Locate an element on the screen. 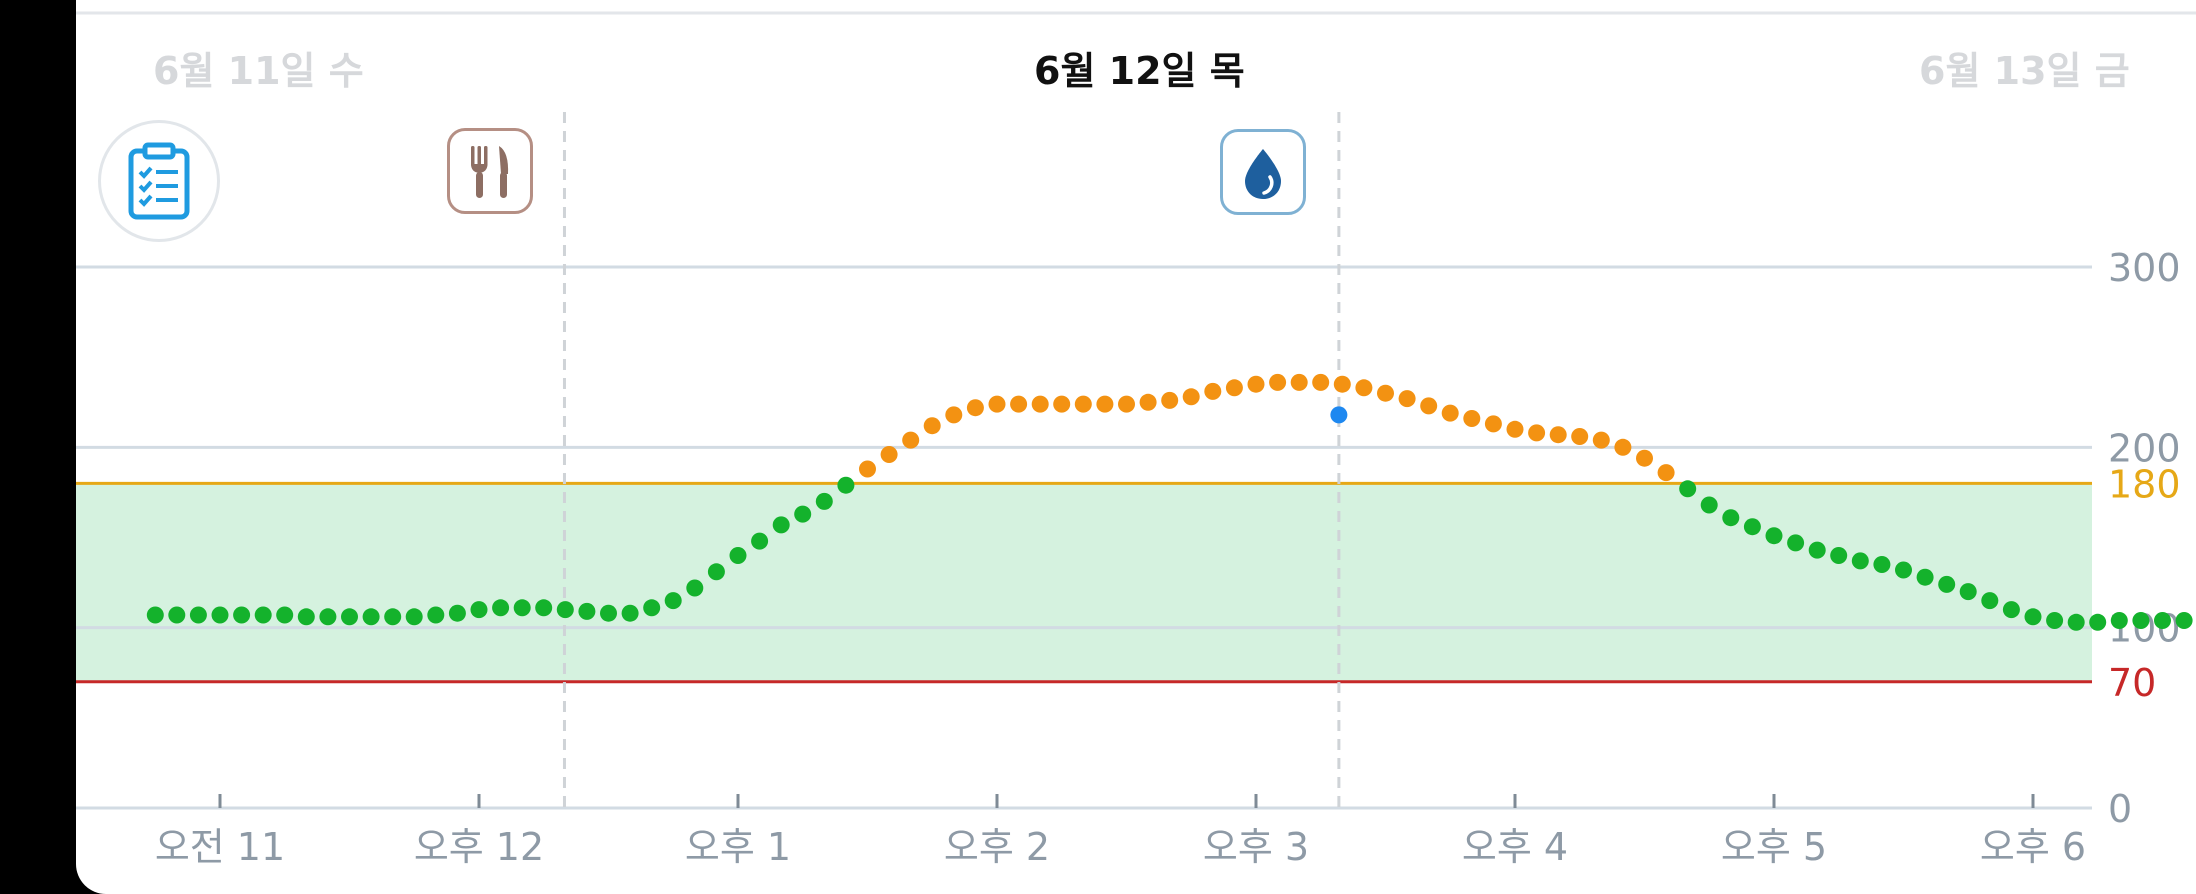 The image size is (2196, 894). low-threshold-label: 70 is located at coordinates (2132, 683).